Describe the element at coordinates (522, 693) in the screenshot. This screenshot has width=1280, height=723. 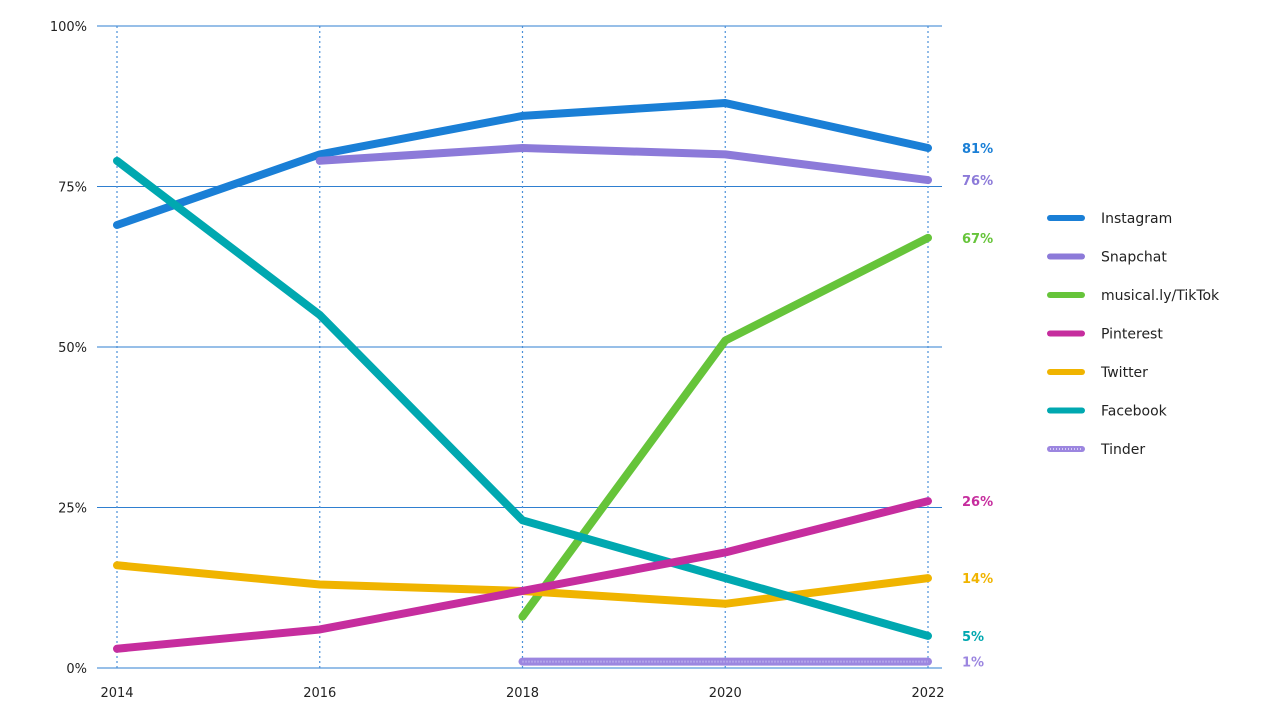
I see `x-tick-label: 2018` at that location.